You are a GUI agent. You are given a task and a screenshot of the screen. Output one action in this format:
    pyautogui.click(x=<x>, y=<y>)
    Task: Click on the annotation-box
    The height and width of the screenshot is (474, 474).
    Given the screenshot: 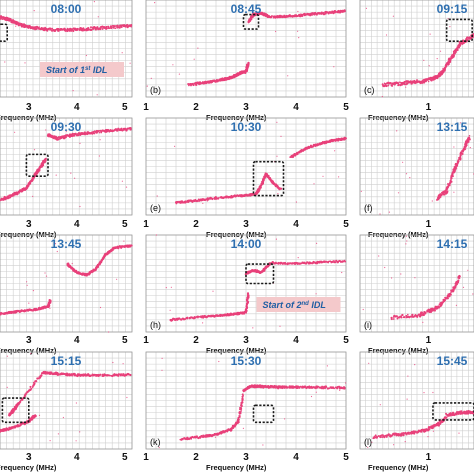 What is the action you would take?
    pyautogui.click(x=82, y=69)
    